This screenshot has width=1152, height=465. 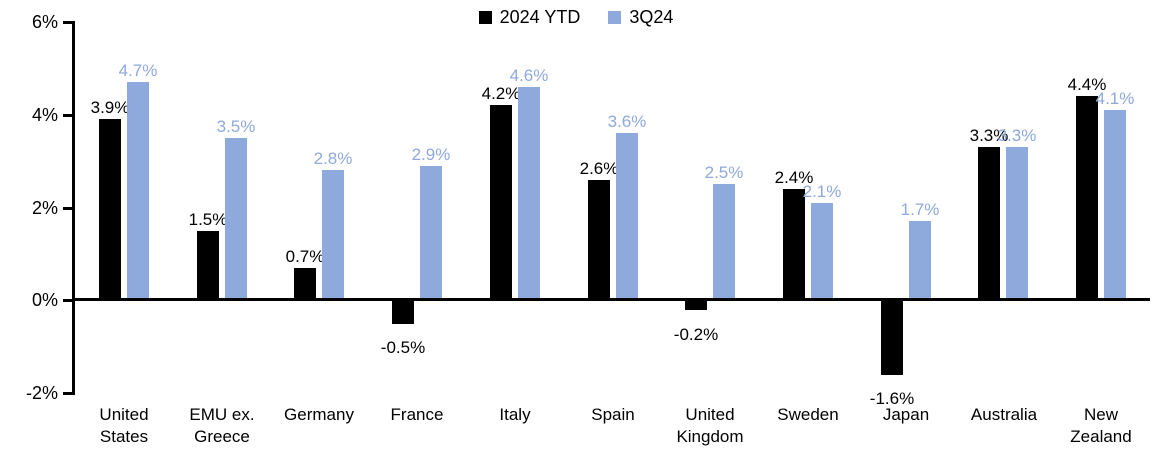 What do you see at coordinates (110, 107) in the screenshot?
I see `data-label-2024-ytd-united-states: 3.9%` at bounding box center [110, 107].